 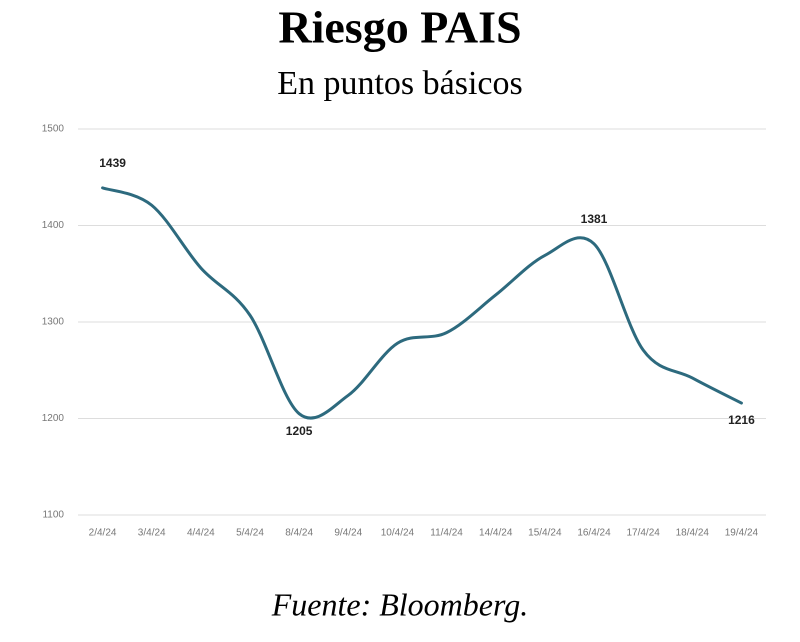 What do you see at coordinates (446, 533) in the screenshot?
I see `x-tick-label: 11/4/24` at bounding box center [446, 533].